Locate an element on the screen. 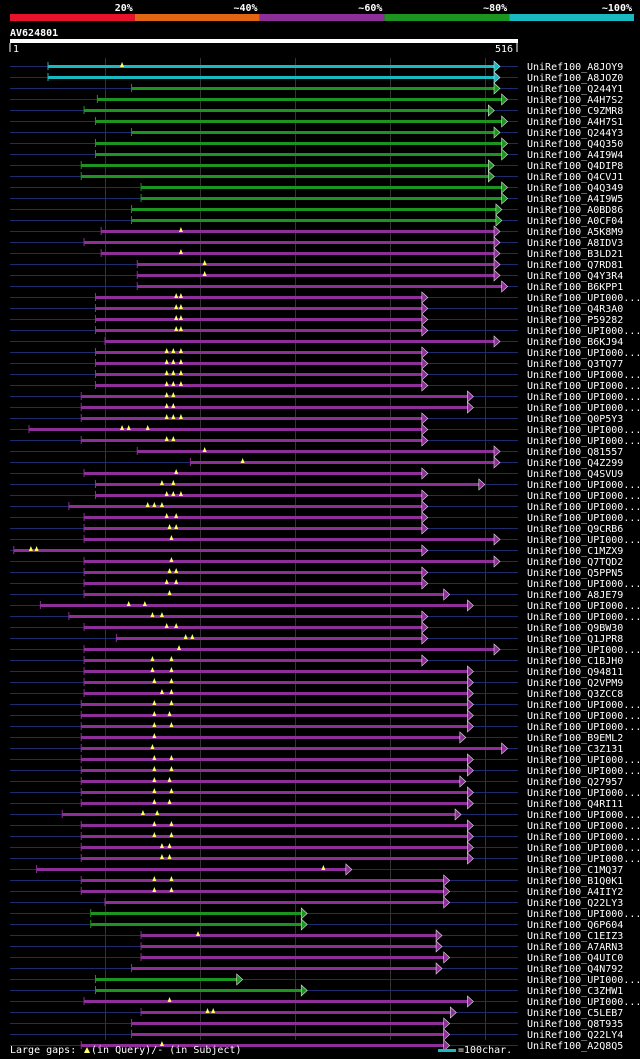 Image resolution: width=640 pixels, height=1059 pixels. hit-row: UniRef100_C3Z131 is located at coordinates (316, 748).